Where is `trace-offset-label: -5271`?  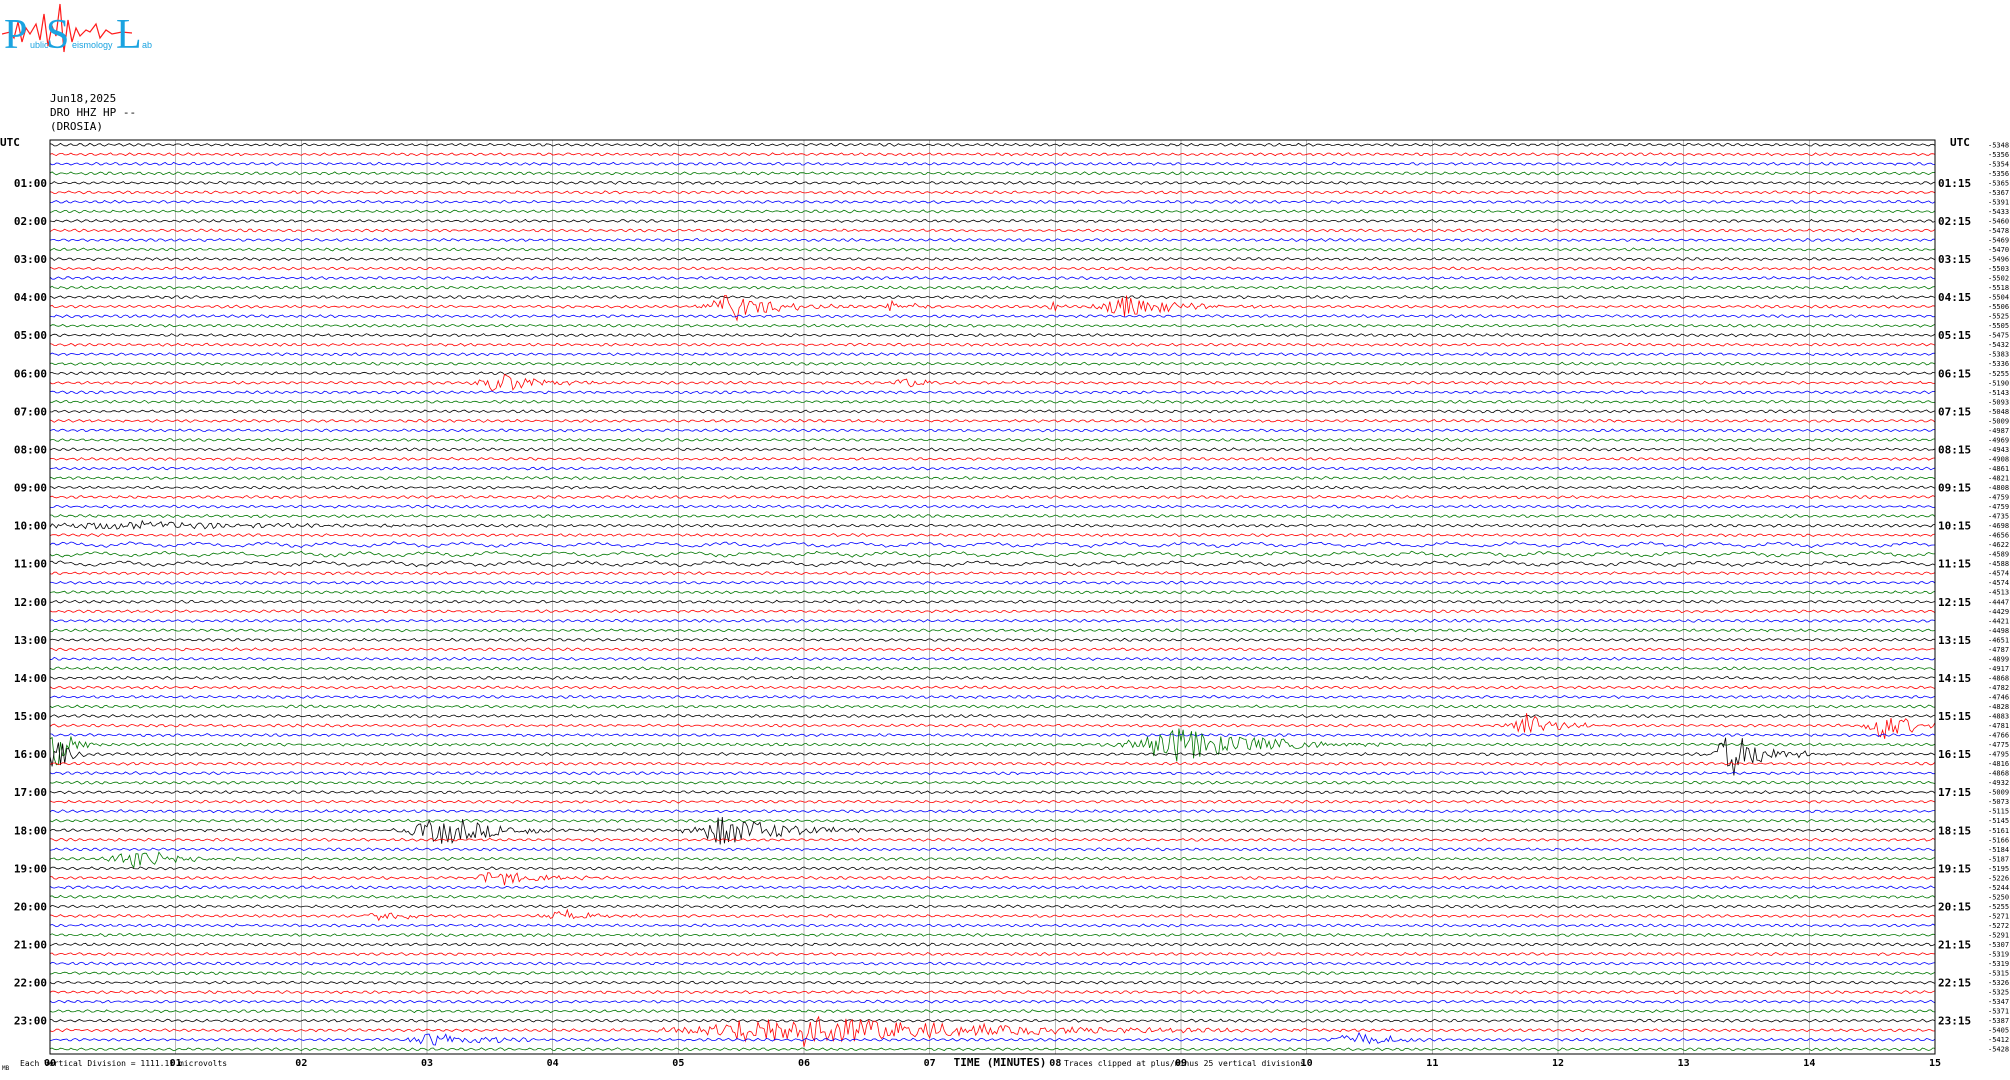
trace-offset-label: -5271 is located at coordinates (1998, 916).